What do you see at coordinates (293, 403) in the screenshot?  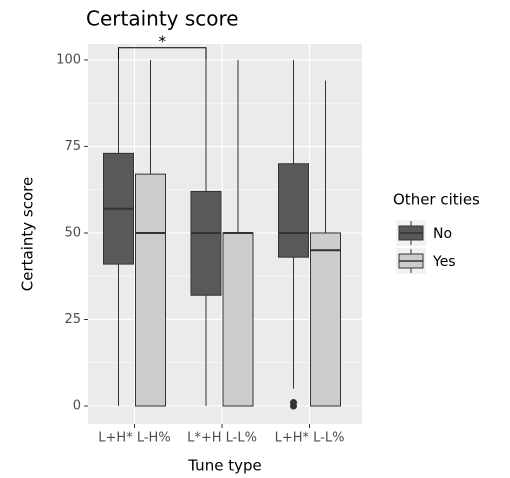 I see `outlier` at bounding box center [293, 403].